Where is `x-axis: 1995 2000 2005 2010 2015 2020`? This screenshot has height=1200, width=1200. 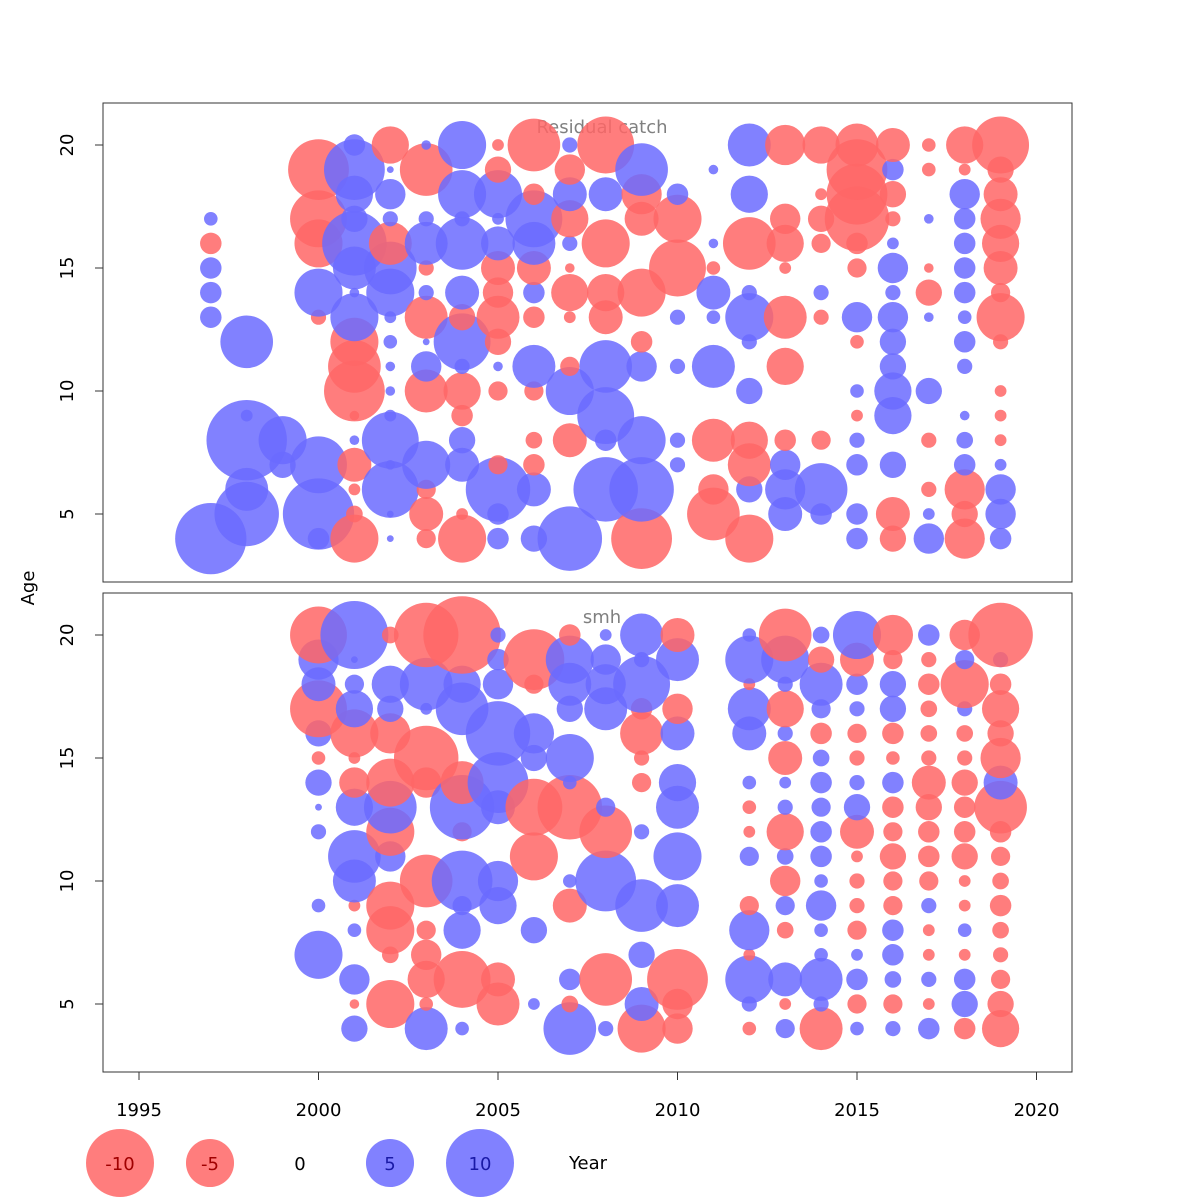
x-axis: 1995 2000 2005 2010 2015 2020 is located at coordinates (587, 1096).